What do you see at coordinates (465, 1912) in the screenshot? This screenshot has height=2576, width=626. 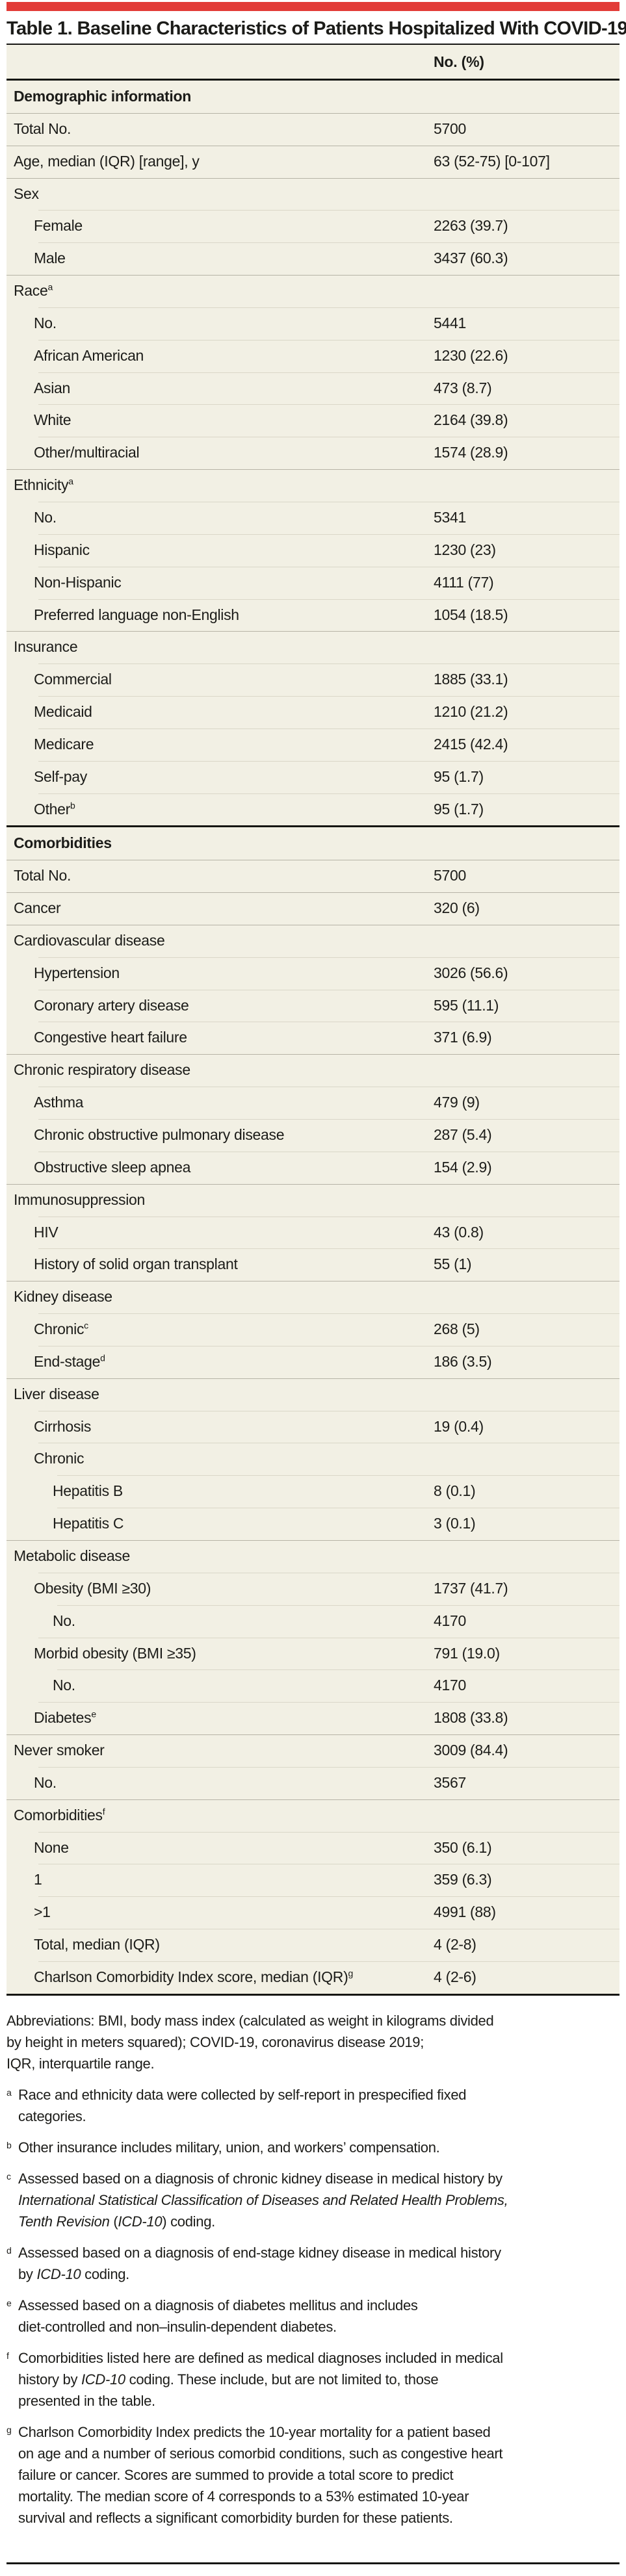 I see `row-value: 4991 (88)` at bounding box center [465, 1912].